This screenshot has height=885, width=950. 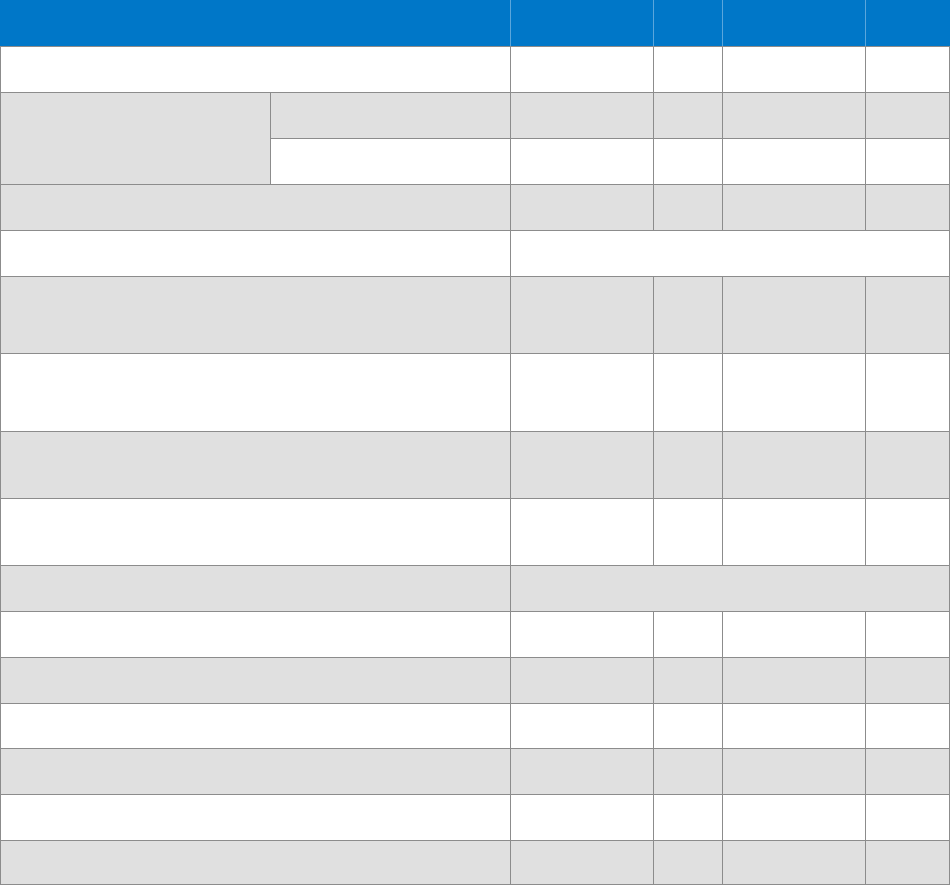 I want to click on table-header, so click(x=475, y=23).